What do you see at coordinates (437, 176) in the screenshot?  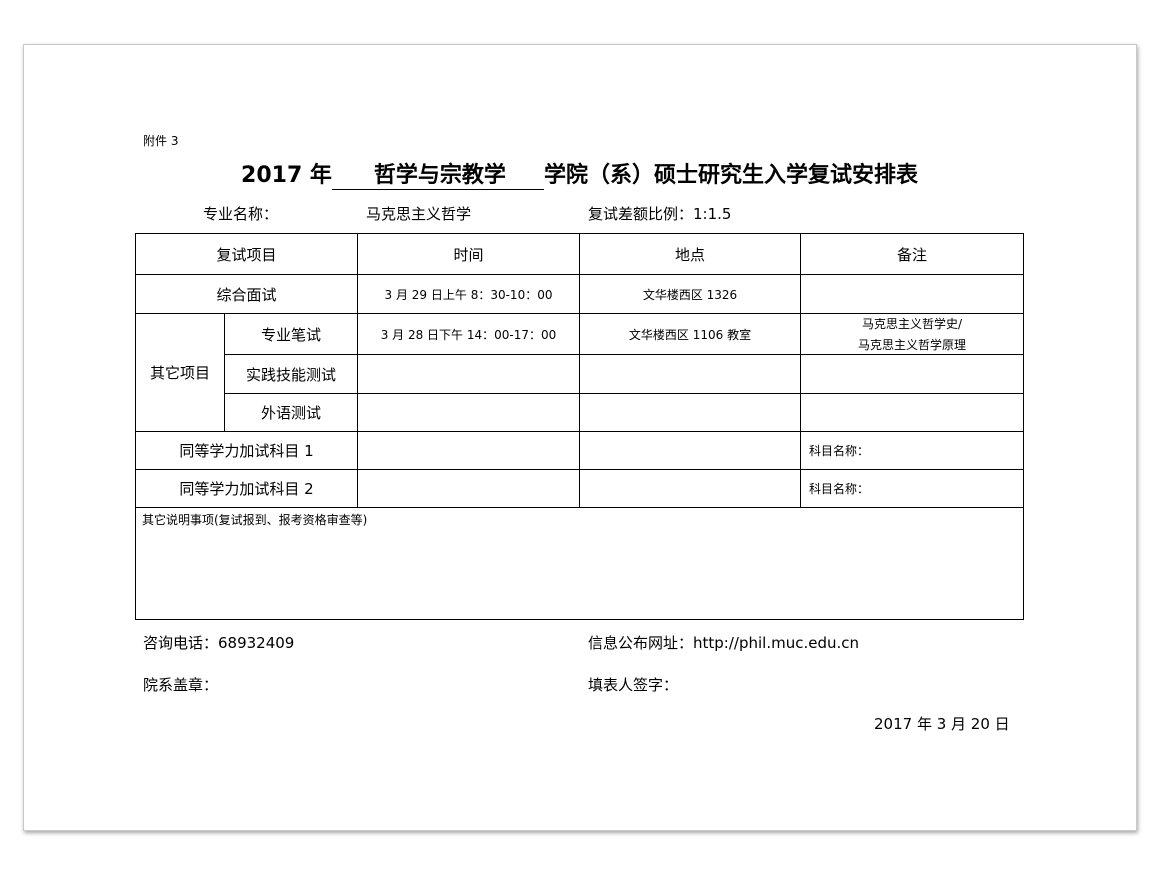 I see `title-college: 哲学与宗教学` at bounding box center [437, 176].